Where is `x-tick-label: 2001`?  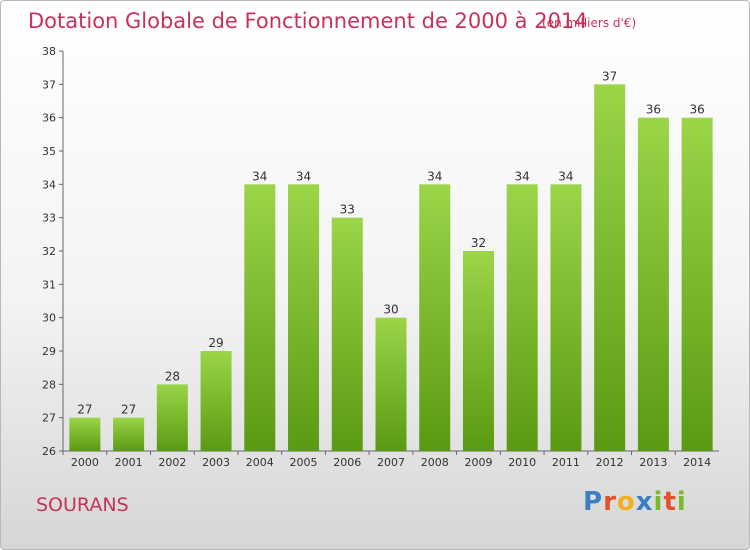 x-tick-label: 2001 is located at coordinates (129, 462).